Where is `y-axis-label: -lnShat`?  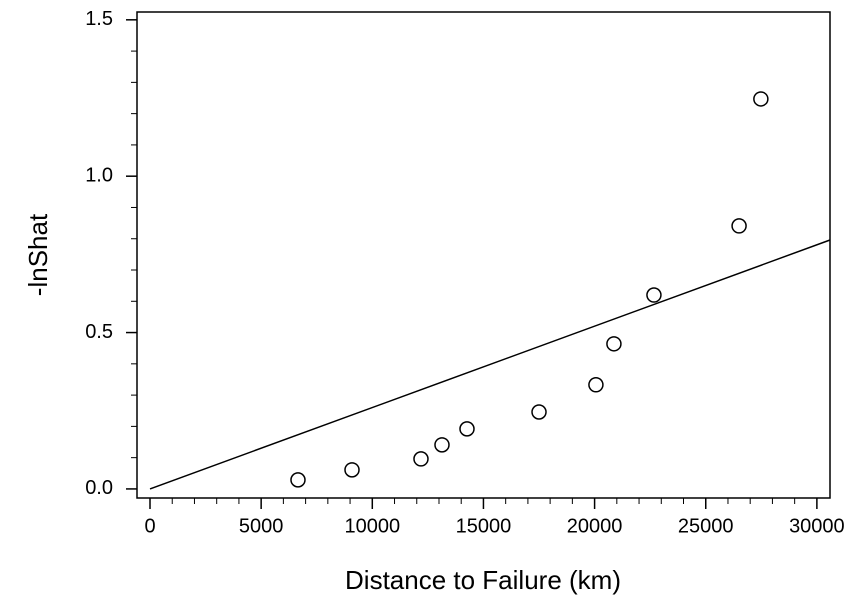
y-axis-label: -lnShat is located at coordinates (38, 254).